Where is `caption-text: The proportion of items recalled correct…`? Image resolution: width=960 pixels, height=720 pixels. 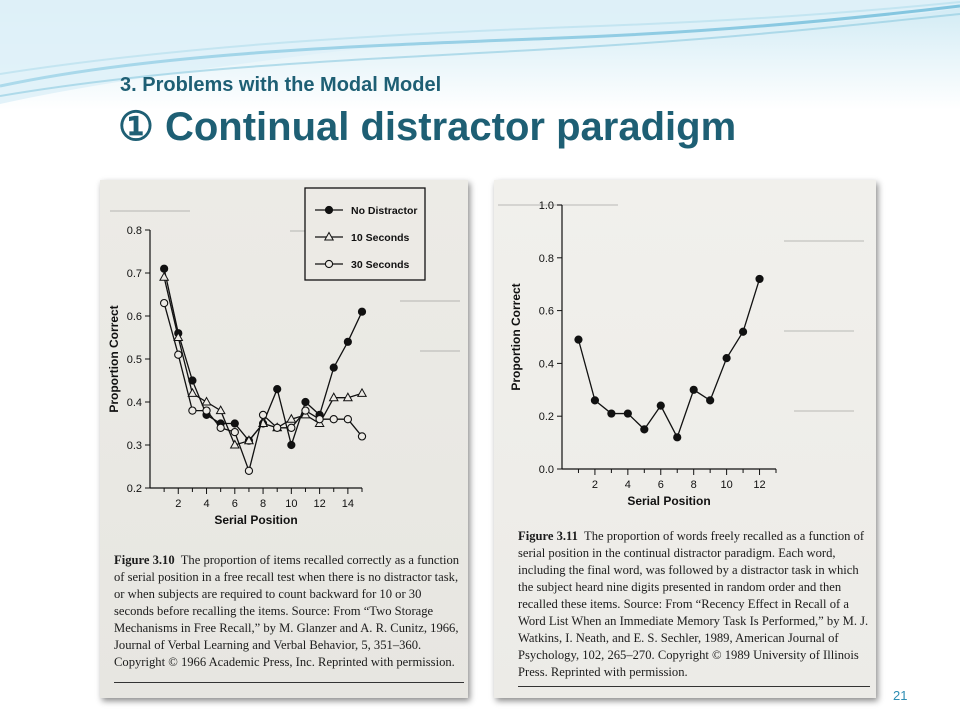
caption-text: The proportion of items recalled correct… is located at coordinates (287, 611).